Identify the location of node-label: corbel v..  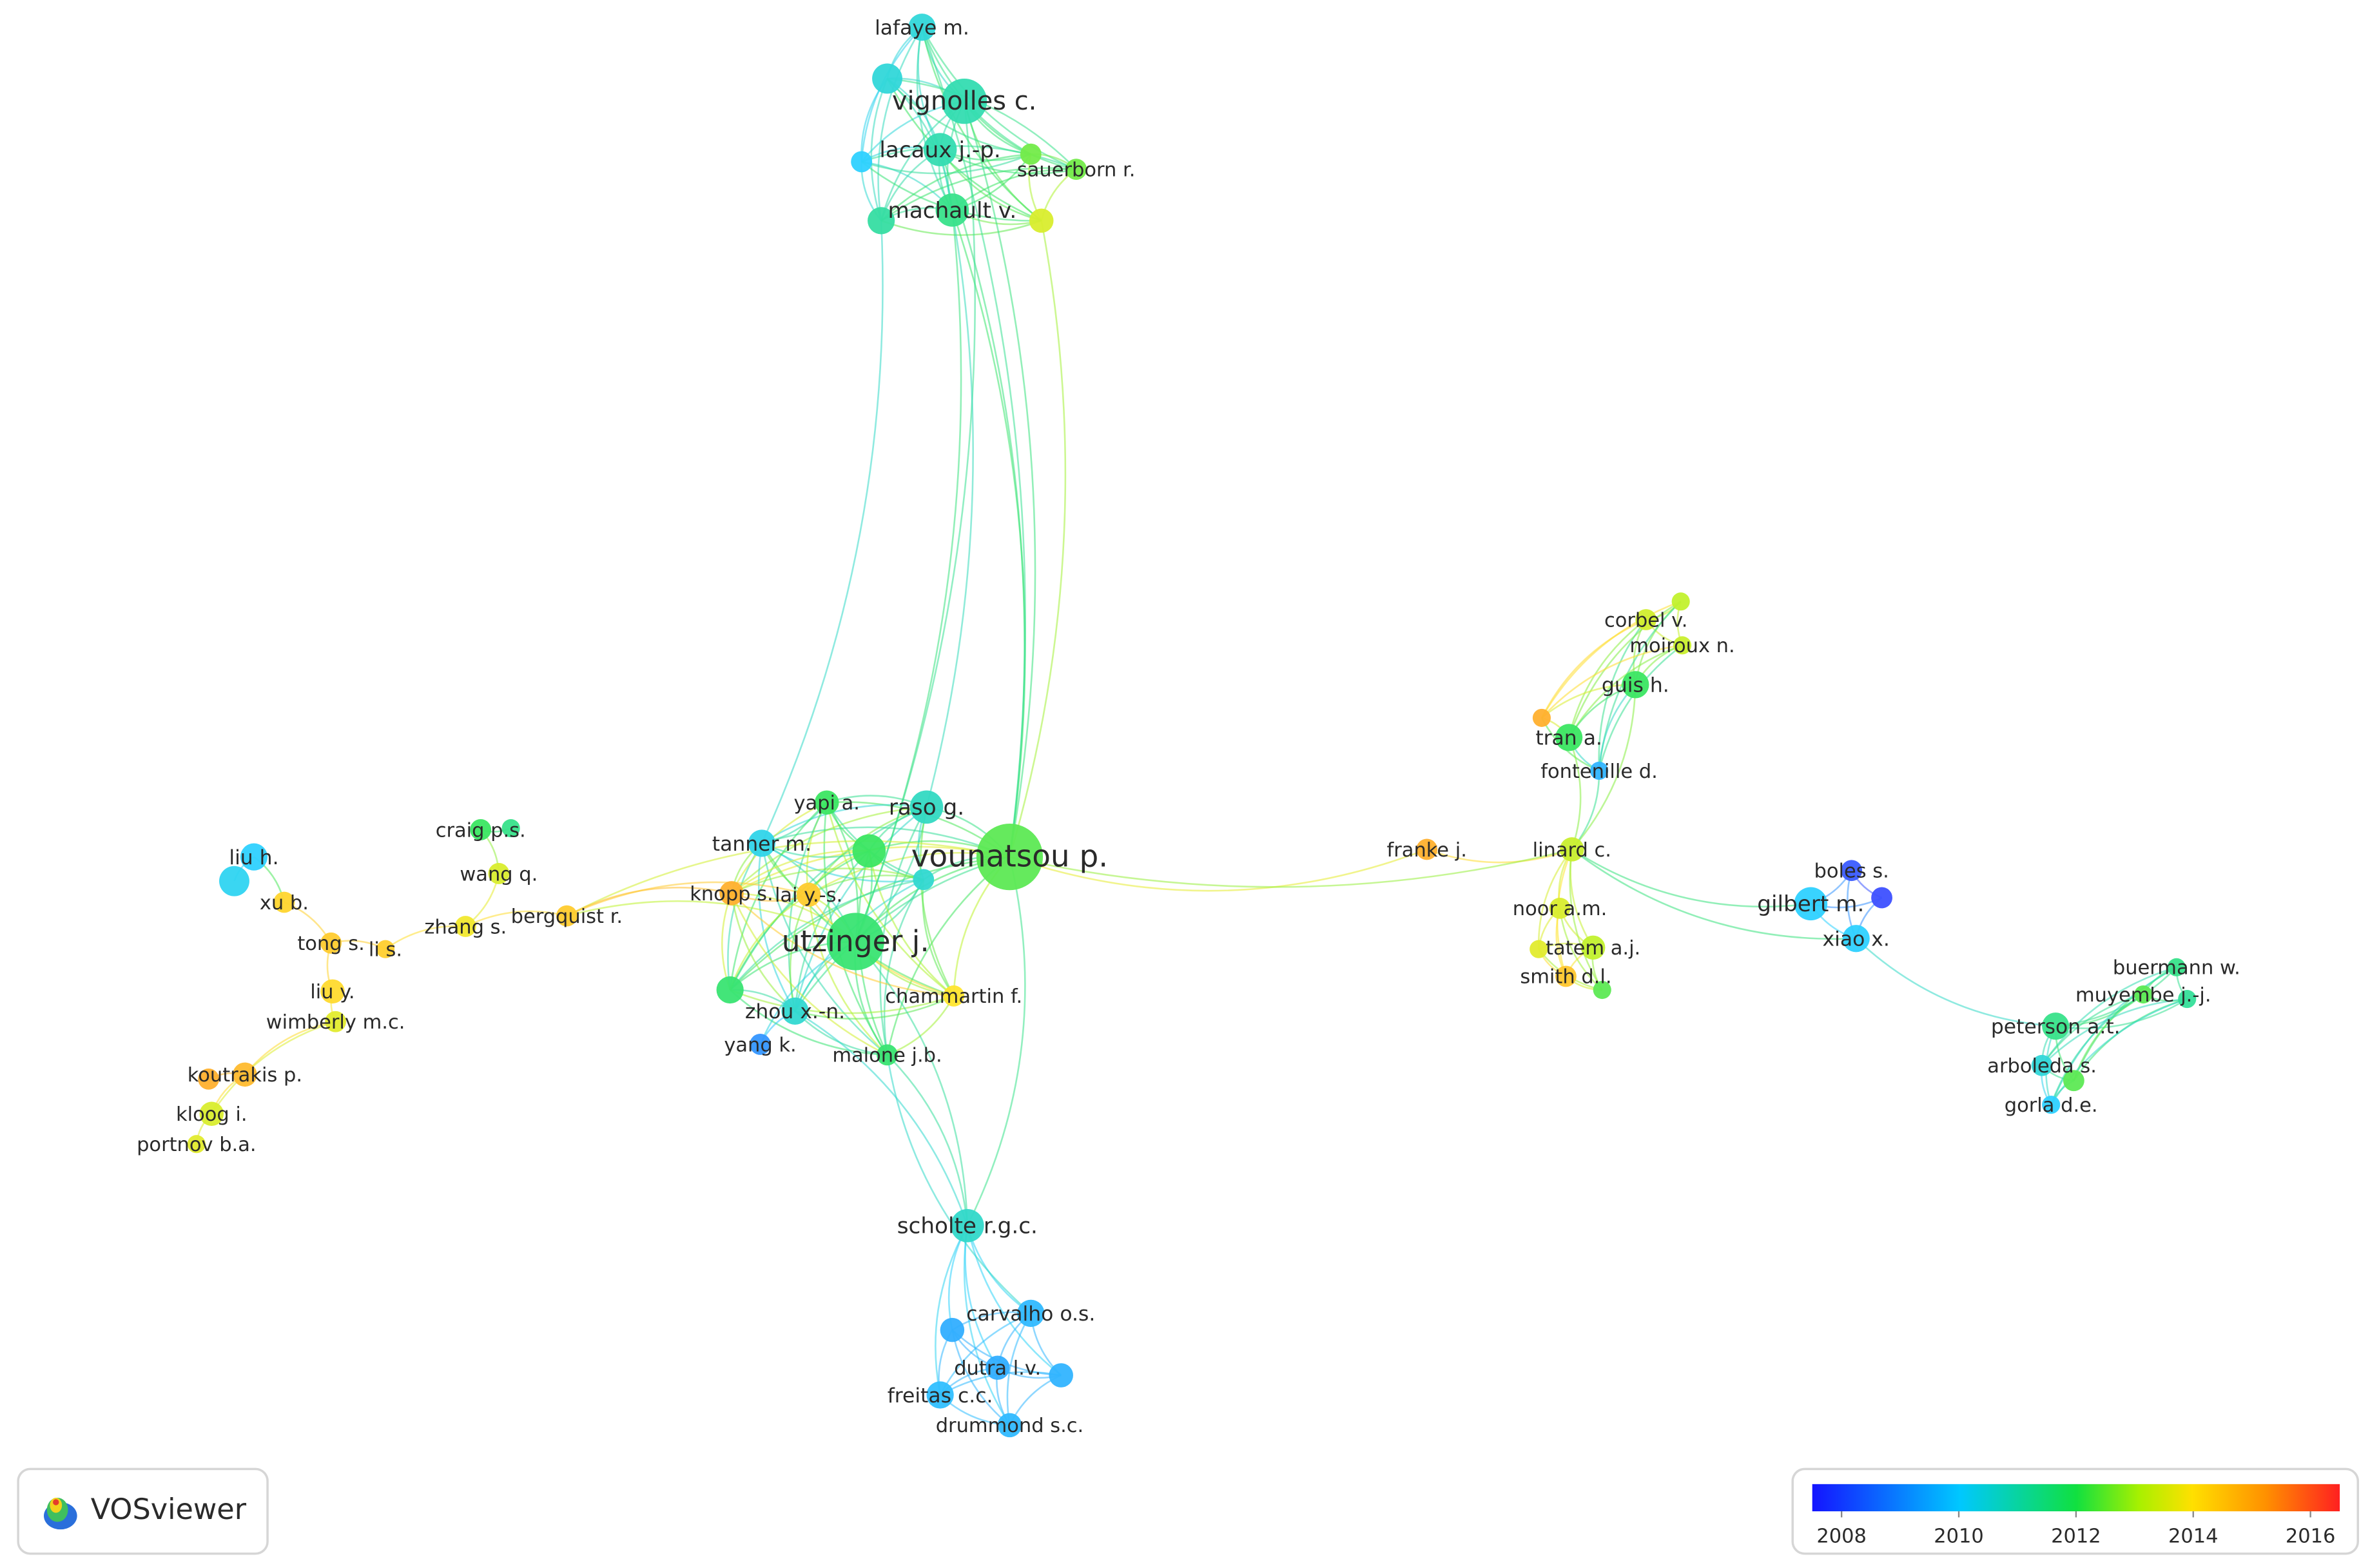
(1646, 620).